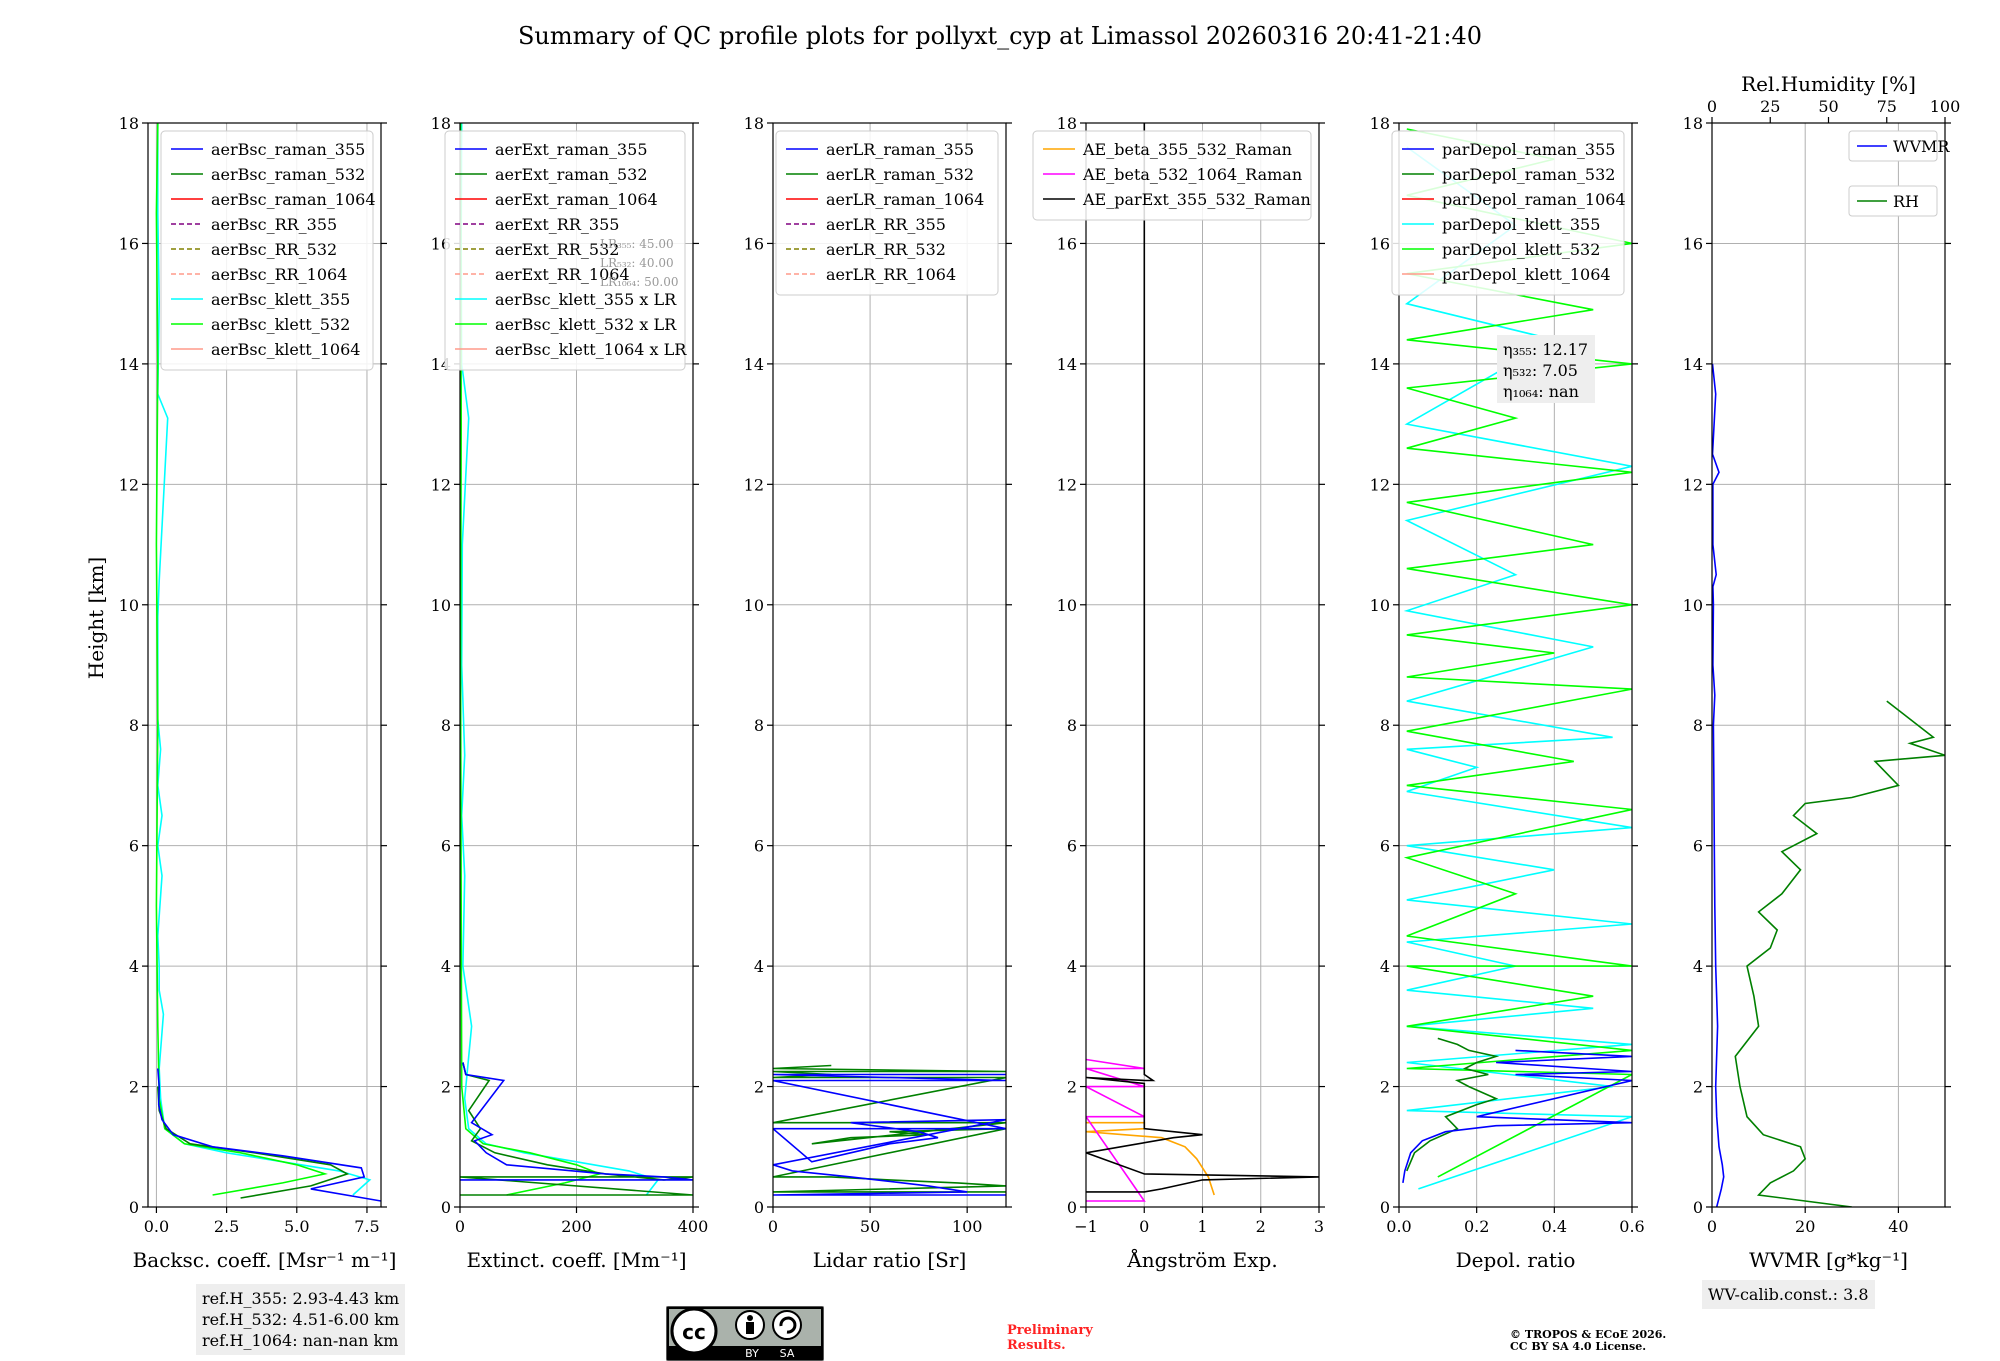 This screenshot has width=2000, height=1361. I want to click on x-axis-label: Ångström Exp., so click(1201, 1259).